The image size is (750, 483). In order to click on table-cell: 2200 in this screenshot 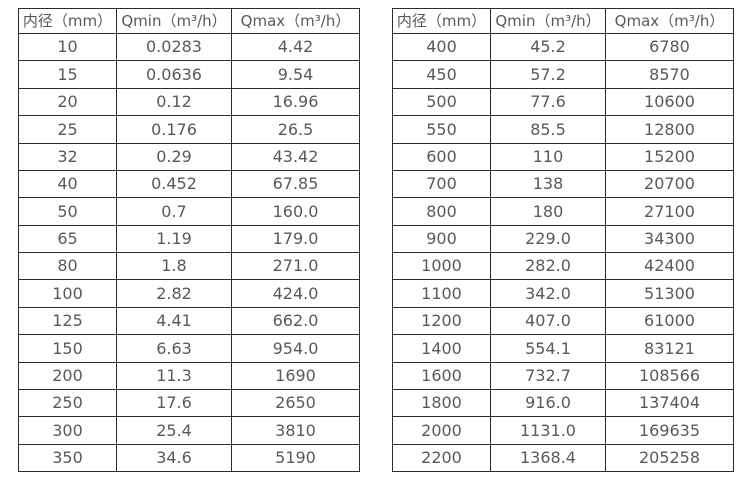, I will do `click(441, 458)`.